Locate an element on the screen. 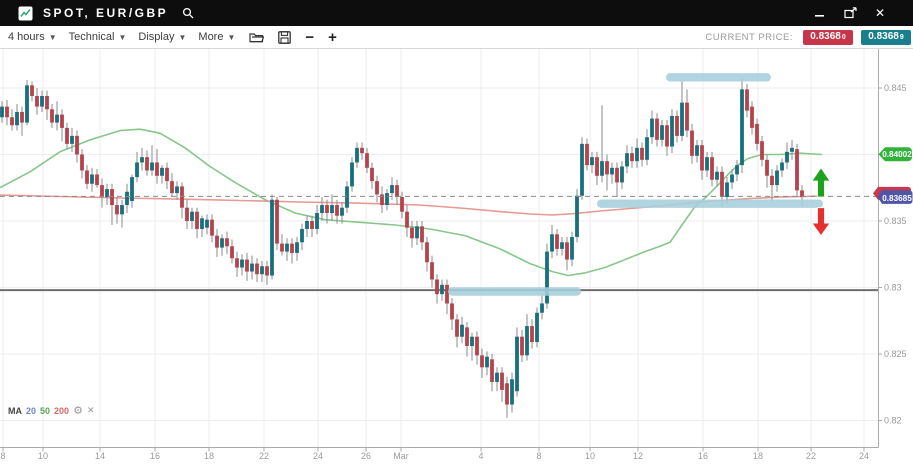 This screenshot has width=913, height=464. window-title: SPOT, EUR/GBP is located at coordinates (106, 13).